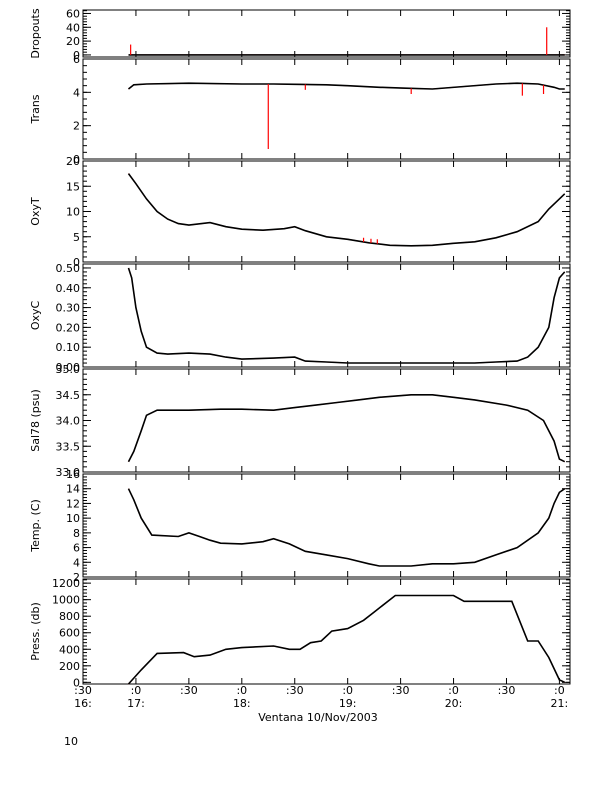 The image size is (612, 785). I want to click on y-tick-label: 34.5, so click(68, 395).